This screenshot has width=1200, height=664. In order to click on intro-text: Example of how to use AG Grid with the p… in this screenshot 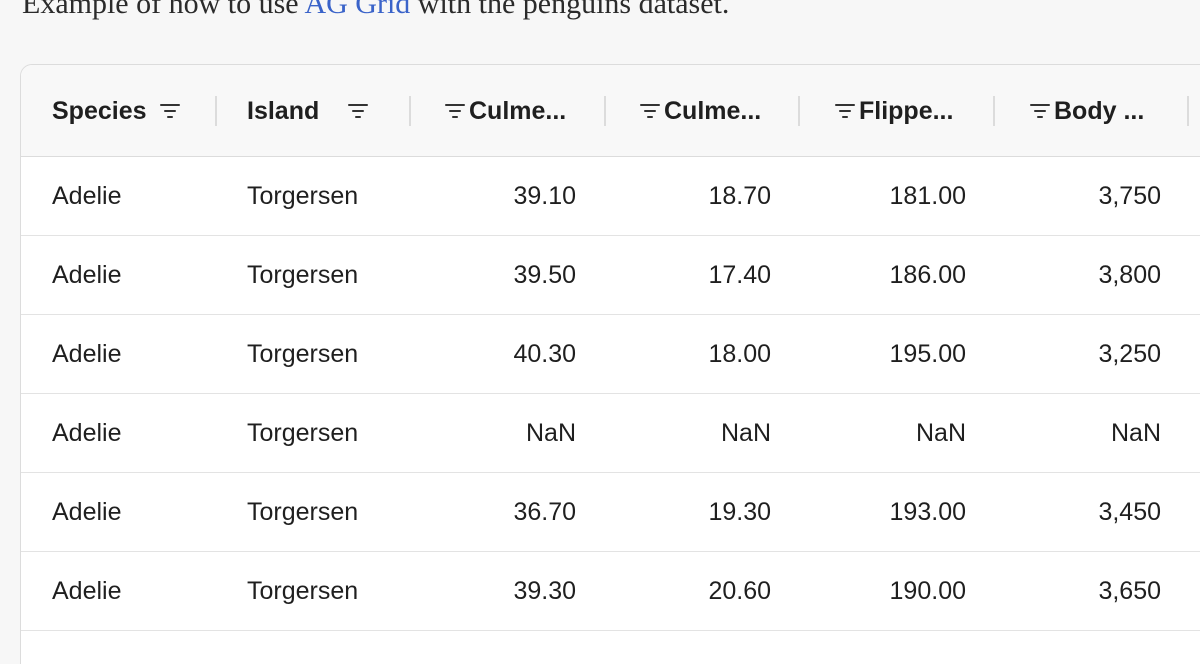, I will do `click(375, 11)`.